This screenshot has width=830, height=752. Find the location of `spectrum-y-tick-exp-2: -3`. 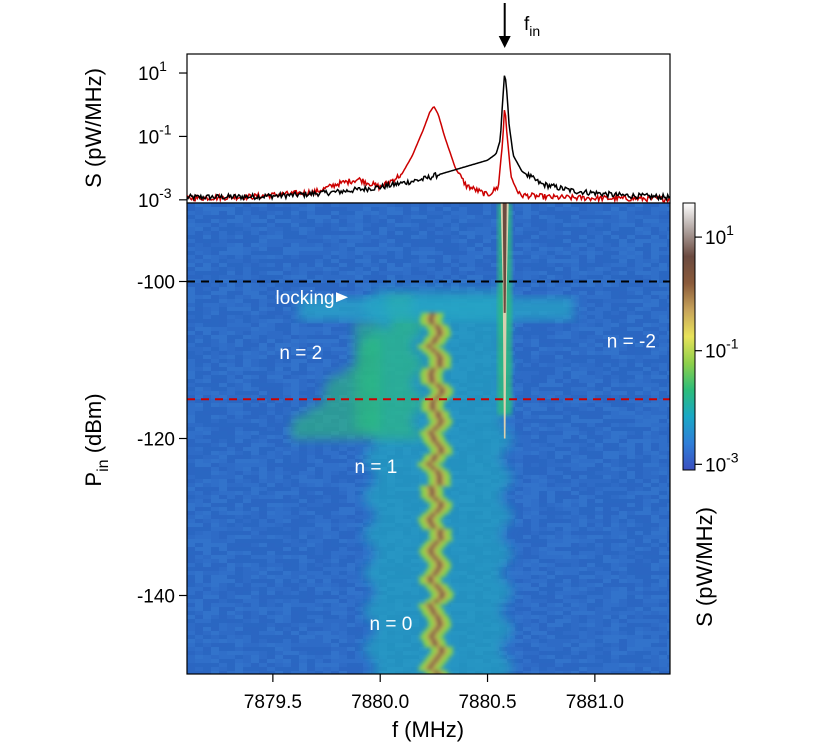

spectrum-y-tick-exp-2: -3 is located at coordinates (165, 193).